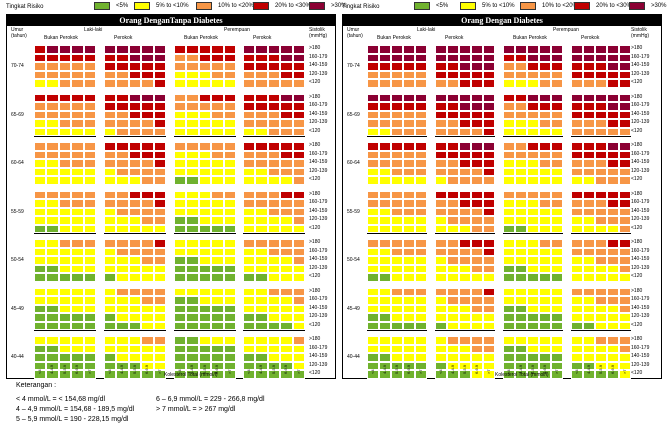 Image resolution: width=668 pixels, height=426 pixels. I want to click on sbp-level-label: <120, so click(315, 130).